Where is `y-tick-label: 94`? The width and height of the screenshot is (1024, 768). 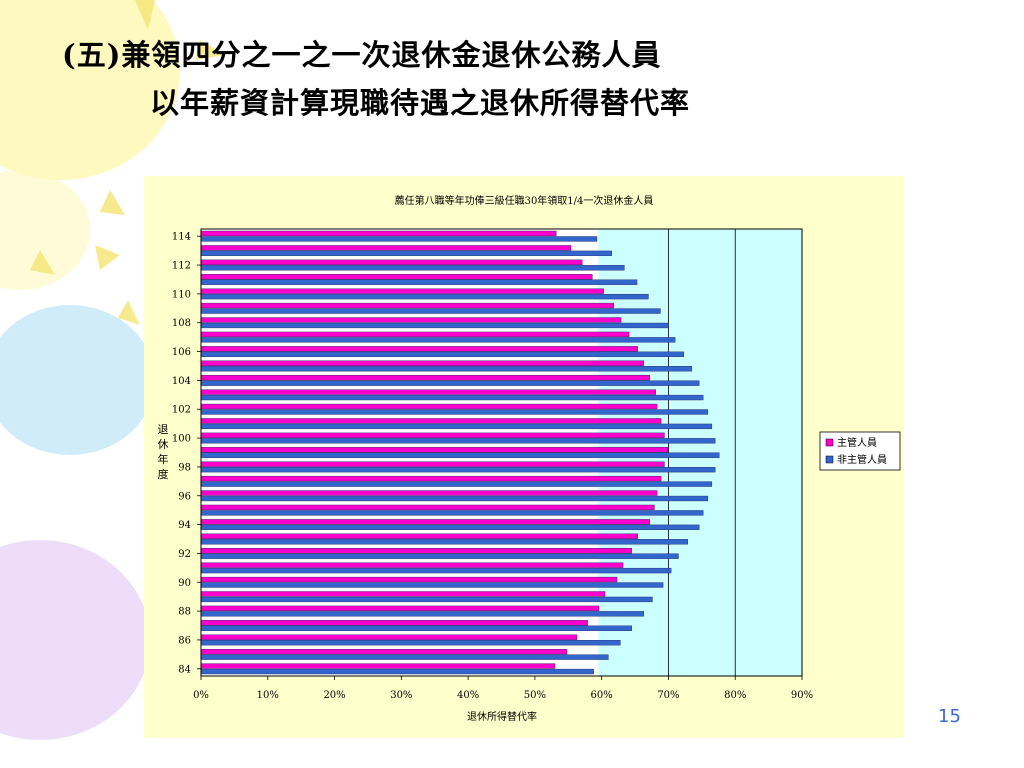 y-tick-label: 94 is located at coordinates (184, 525).